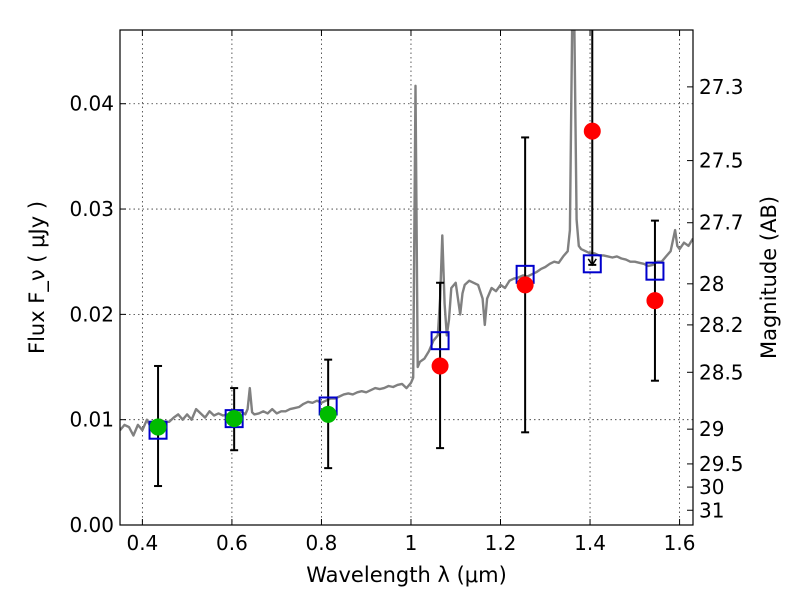  I want to click on x-tick-label: 1.2, so click(501, 543).